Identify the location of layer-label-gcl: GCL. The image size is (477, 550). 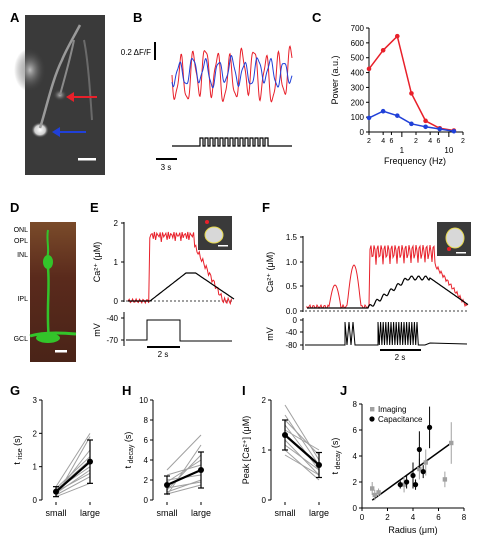
(21, 339).